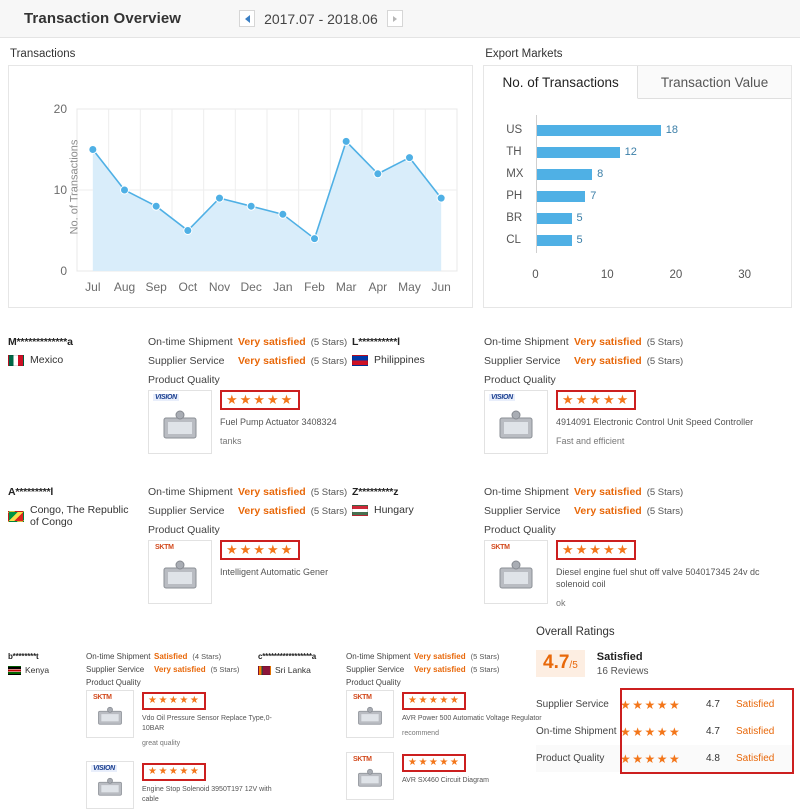  What do you see at coordinates (593, 196) in the screenshot?
I see `bar-value-label: 7` at bounding box center [593, 196].